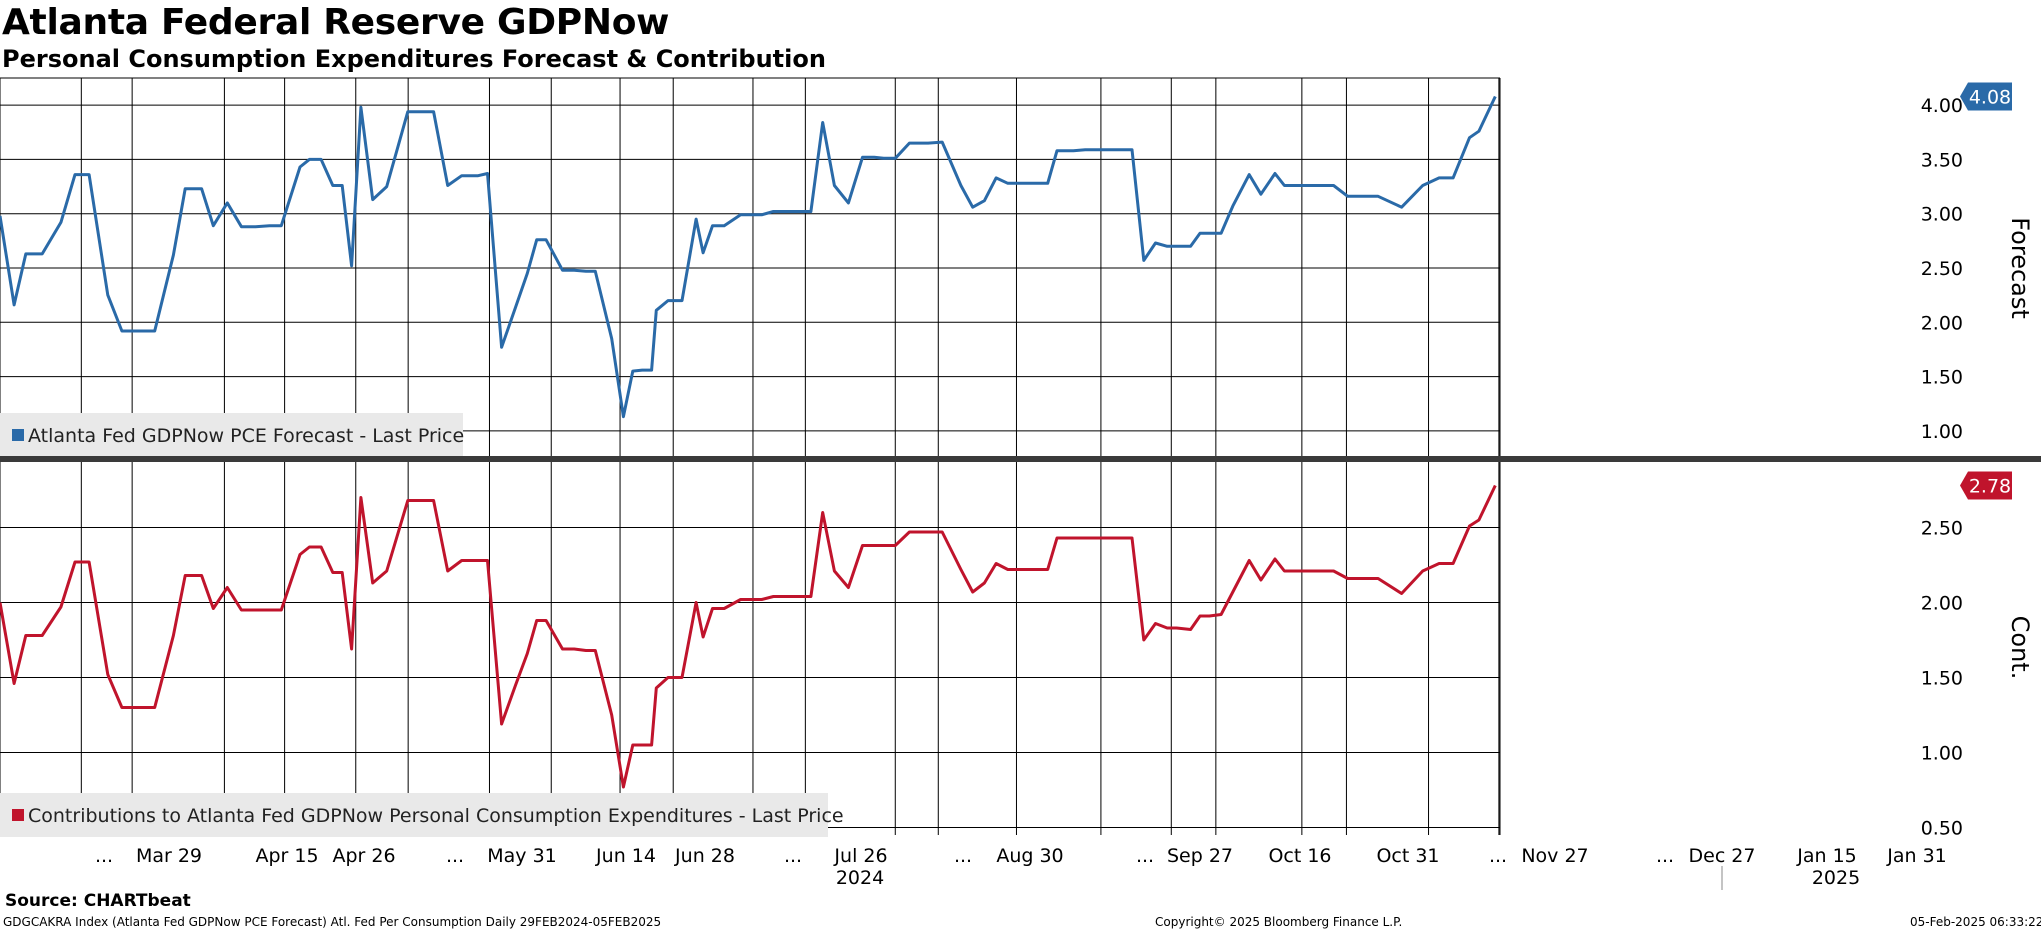 The width and height of the screenshot is (2041, 932). I want to click on copyright: Copyright© 2025 Bloomberg Finance L.P., so click(1279, 922).